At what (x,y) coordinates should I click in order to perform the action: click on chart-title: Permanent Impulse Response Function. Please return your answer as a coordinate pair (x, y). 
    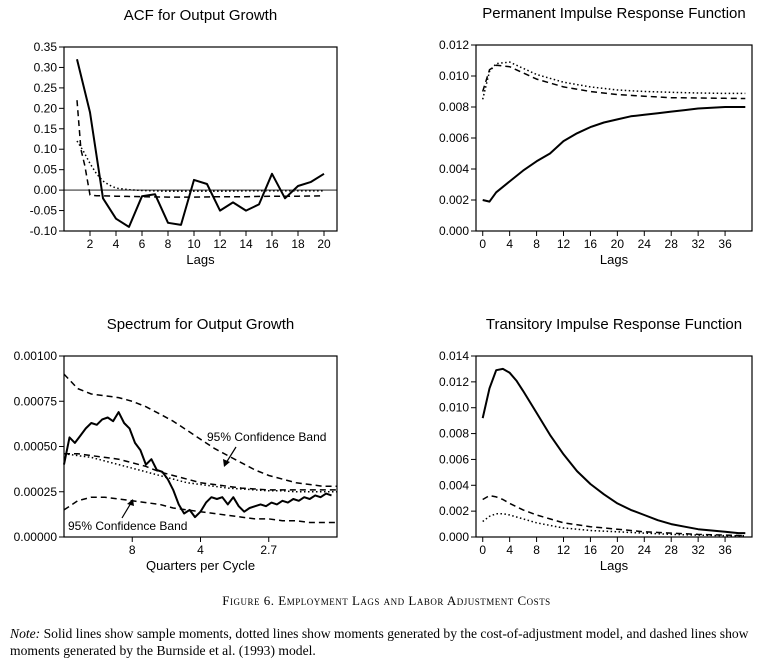
    Looking at the image, I should click on (613, 13).